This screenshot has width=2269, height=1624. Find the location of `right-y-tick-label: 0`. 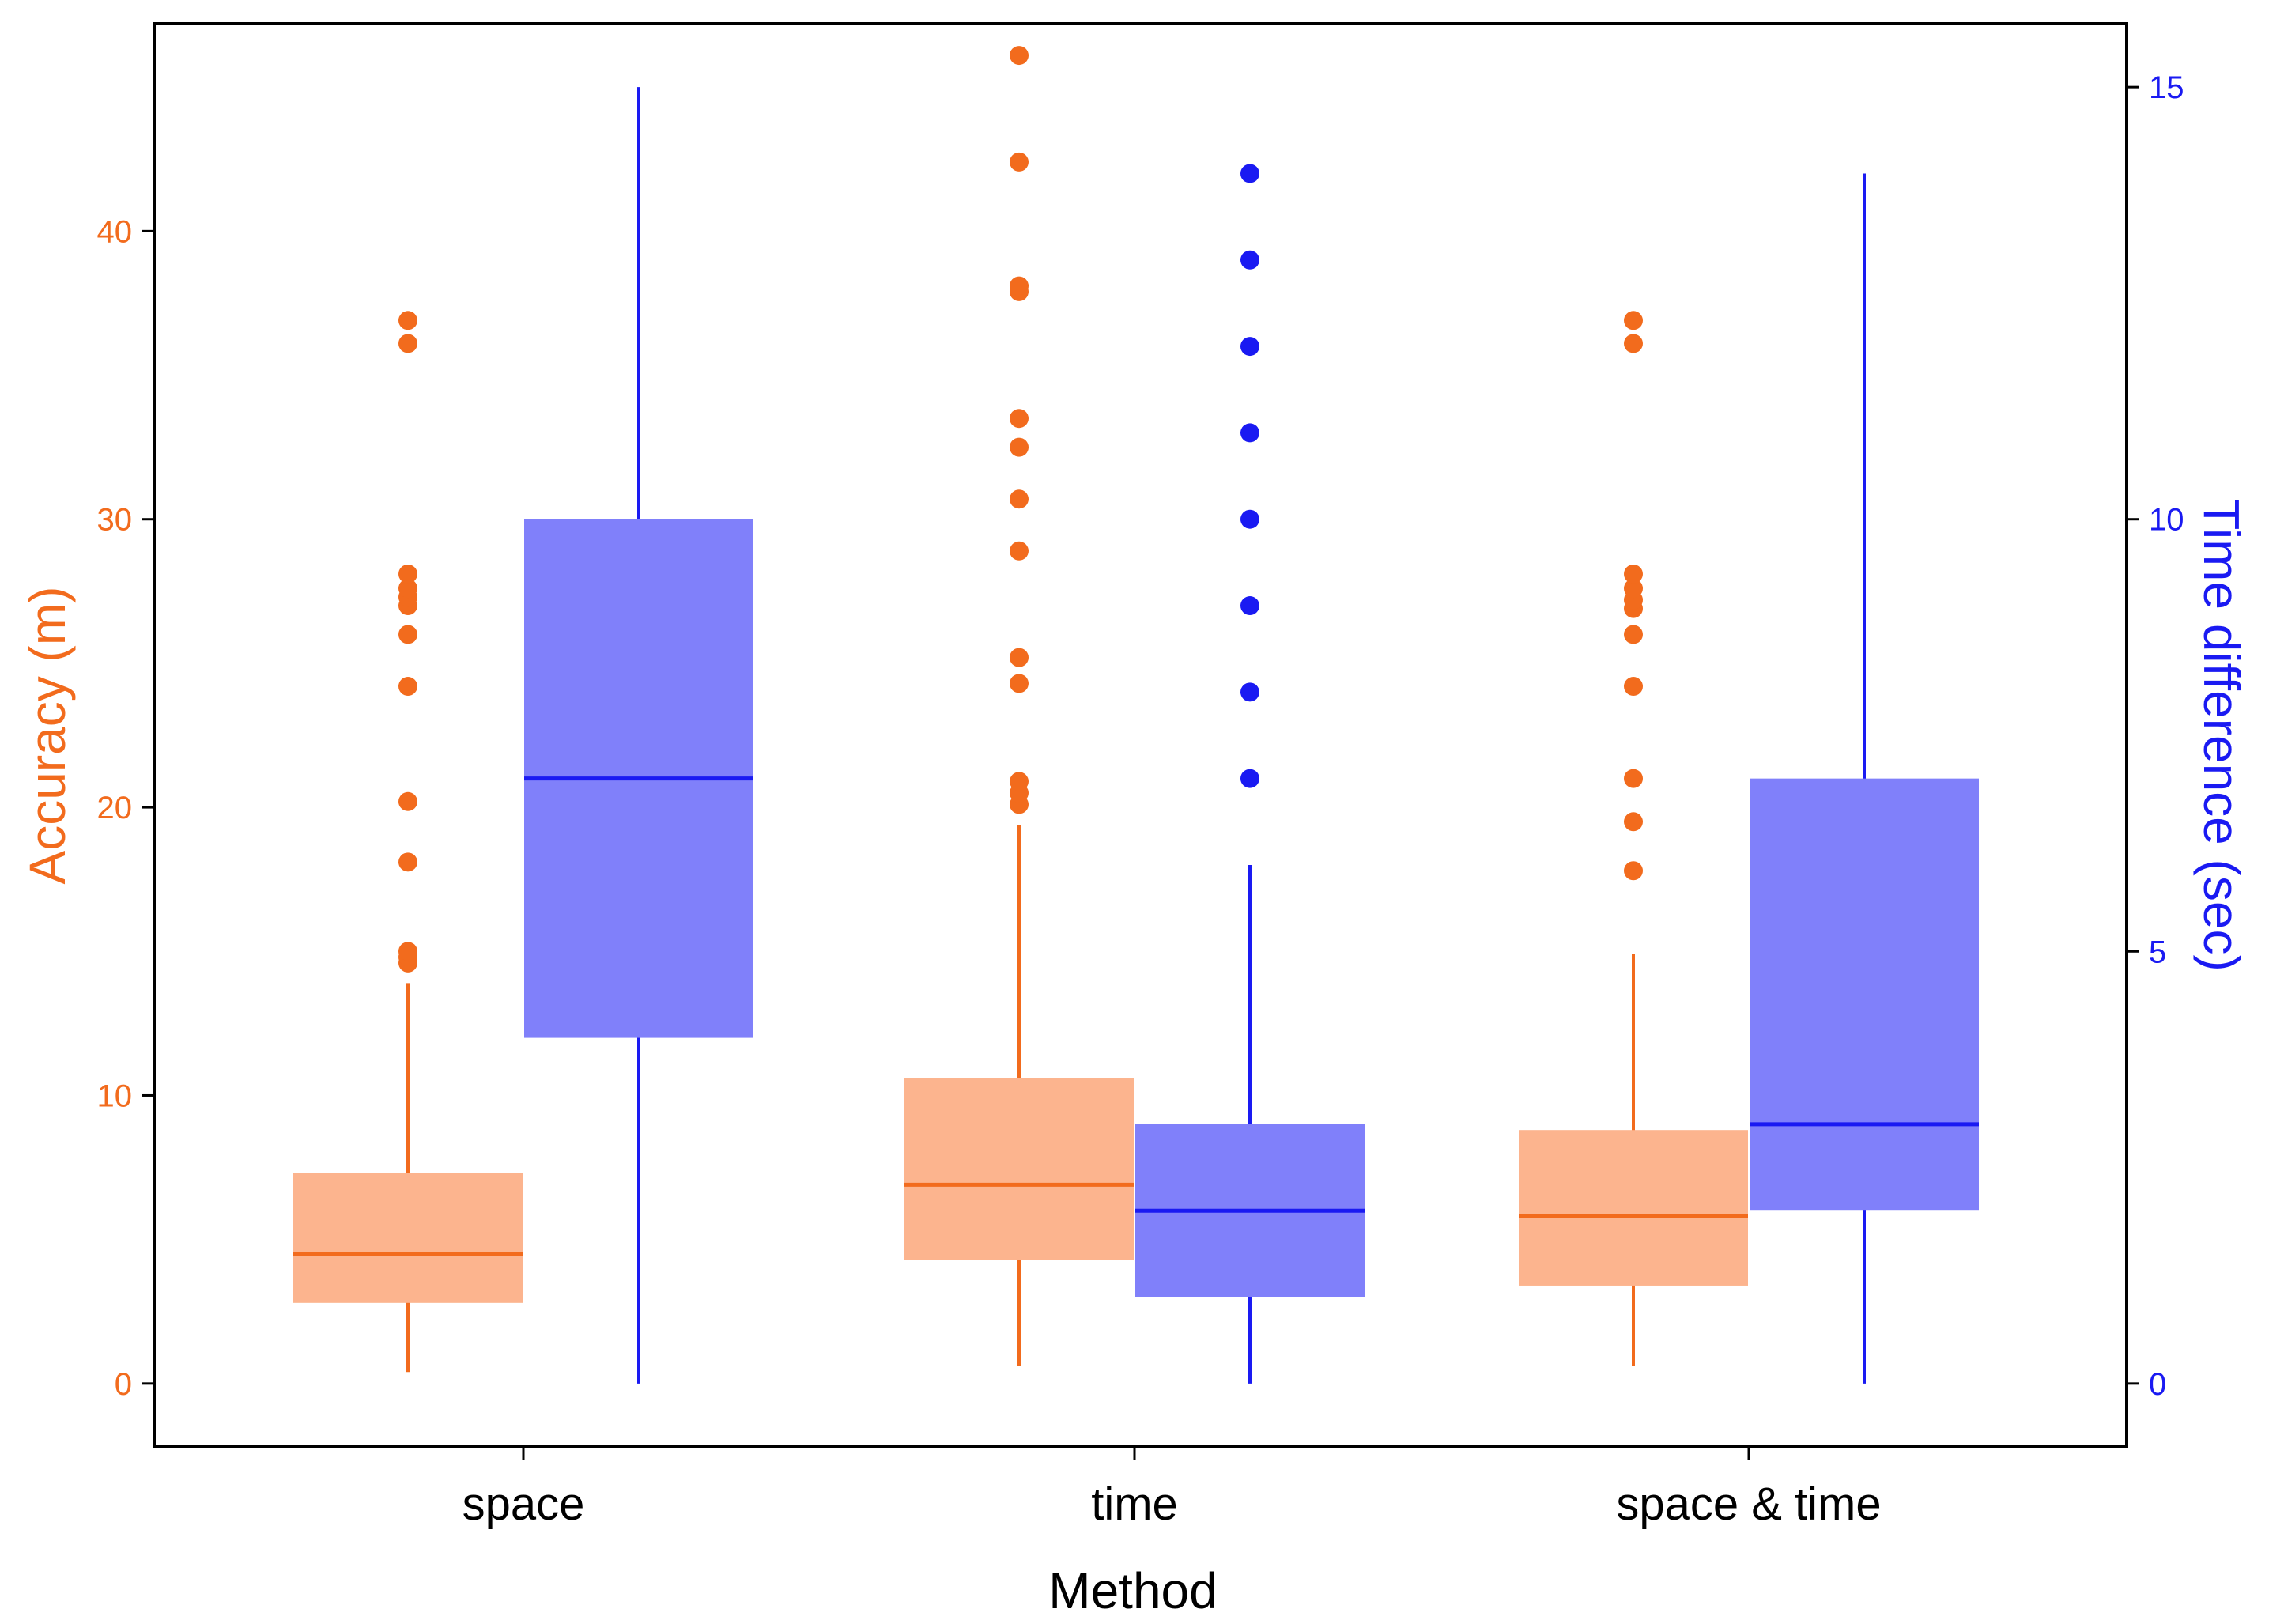

right-y-tick-label: 0 is located at coordinates (2157, 1384).